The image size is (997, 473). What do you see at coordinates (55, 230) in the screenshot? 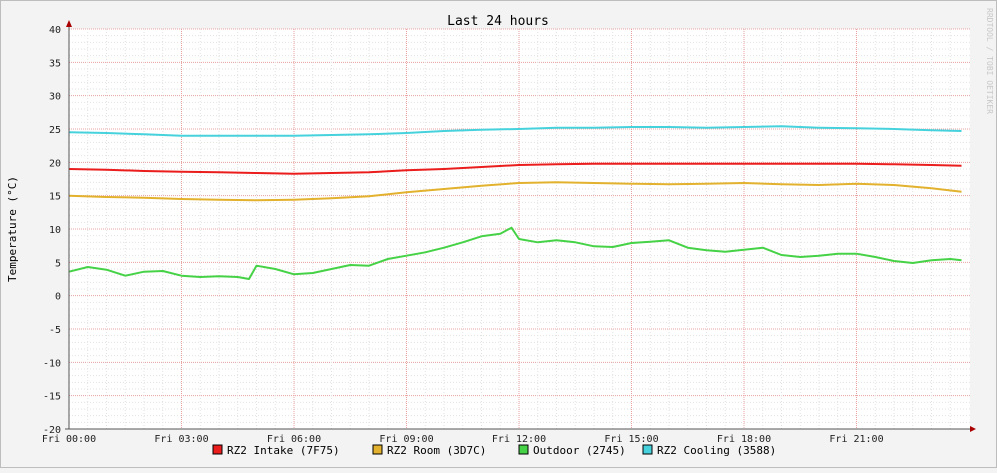
I see `y-tick-label: 10` at bounding box center [55, 230].